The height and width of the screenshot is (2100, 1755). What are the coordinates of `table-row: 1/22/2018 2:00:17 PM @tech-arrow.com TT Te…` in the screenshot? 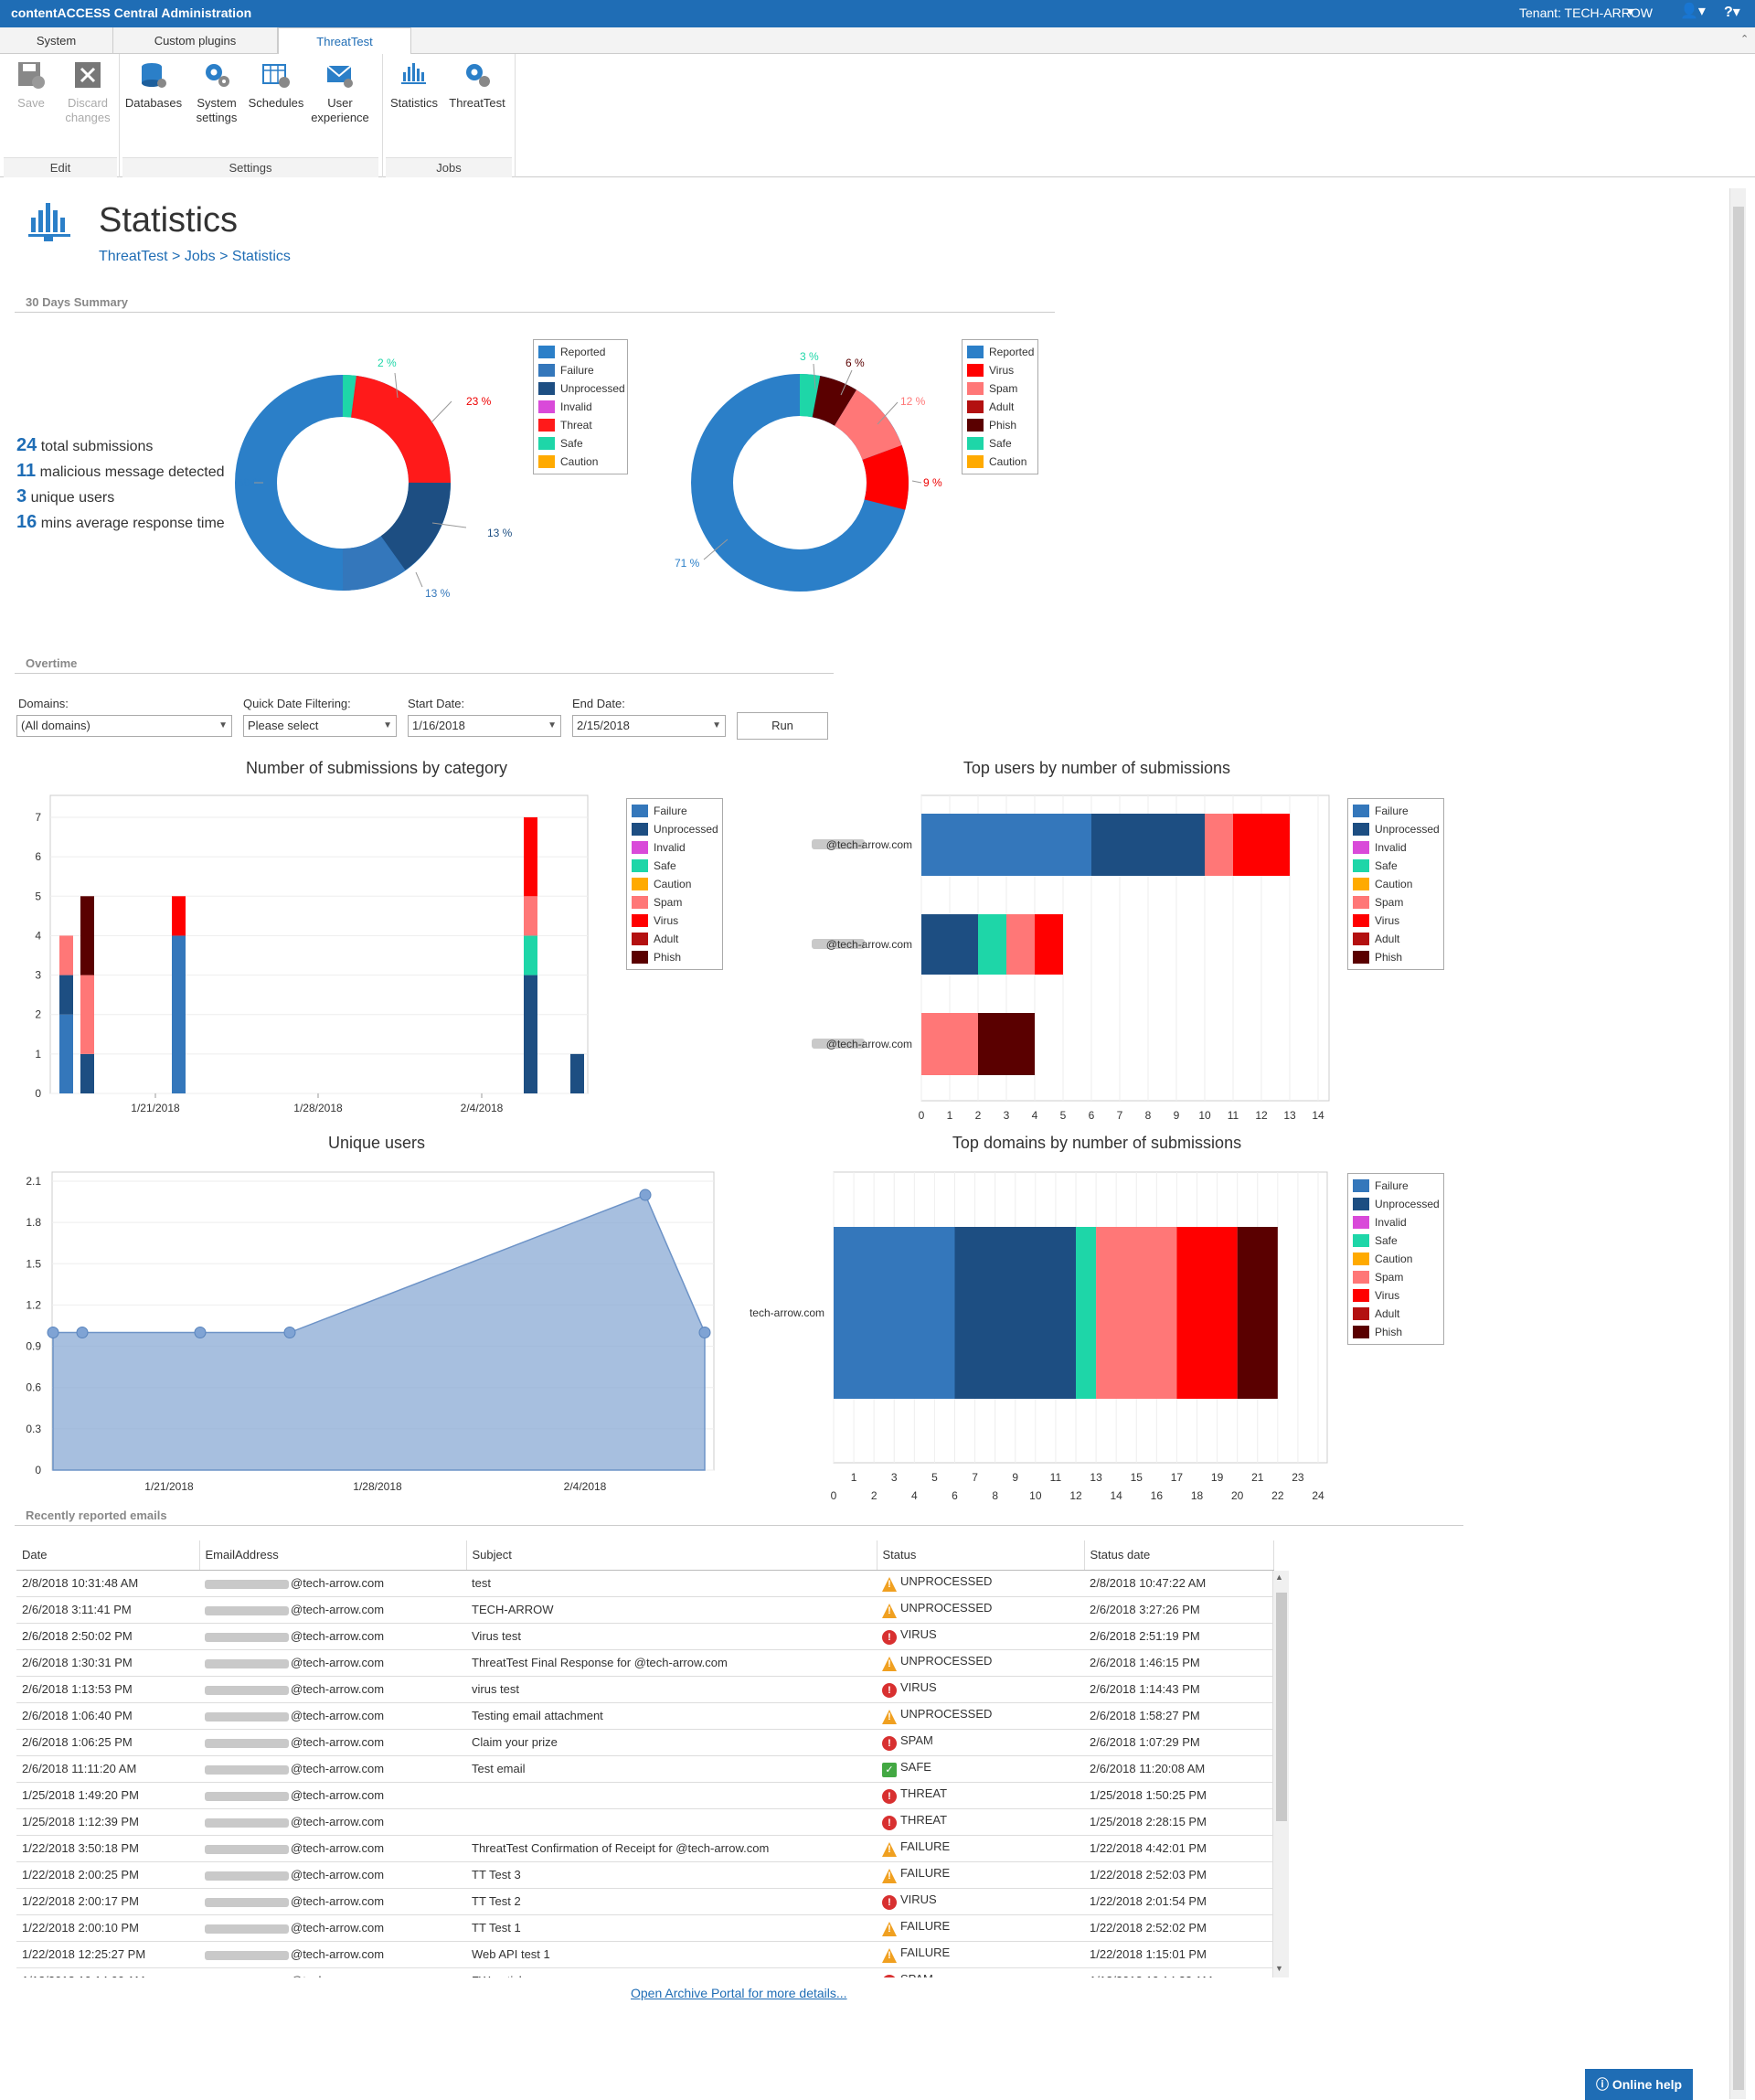 It's located at (645, 1902).